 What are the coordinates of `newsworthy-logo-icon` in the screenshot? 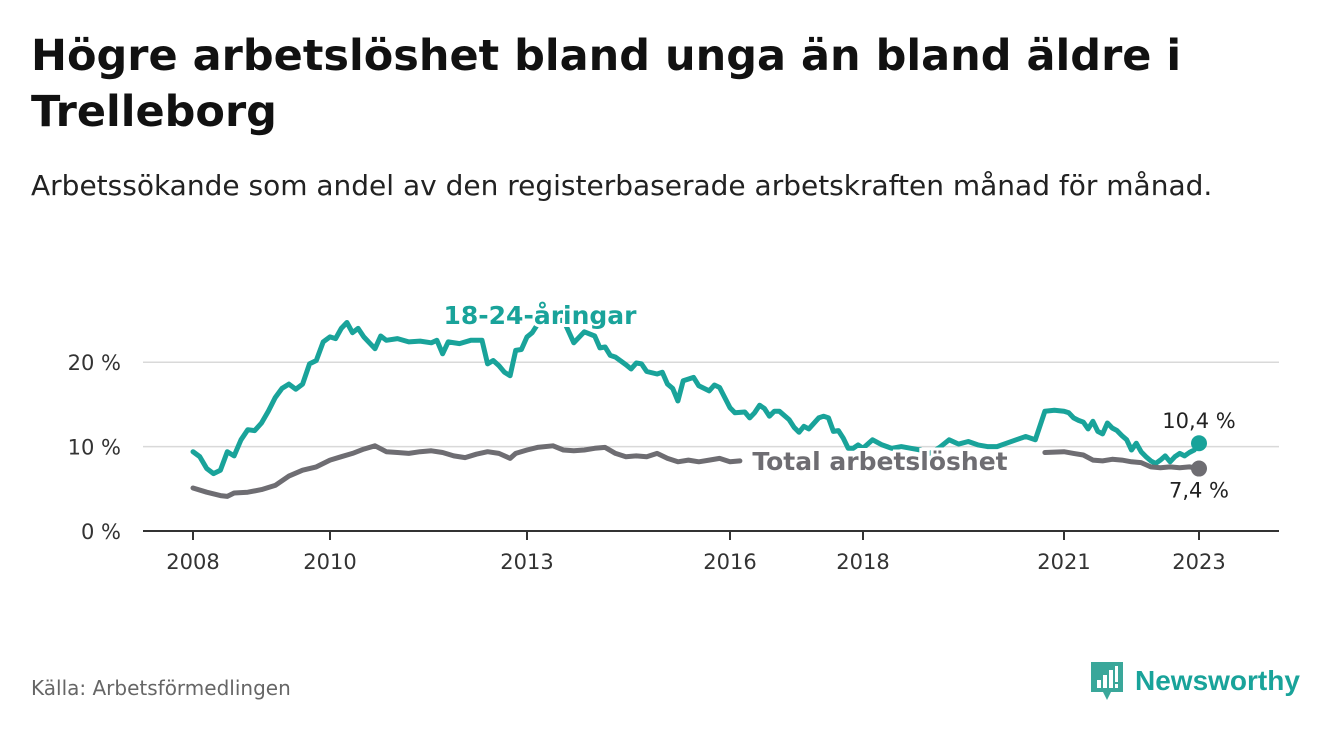 It's located at (1107, 681).